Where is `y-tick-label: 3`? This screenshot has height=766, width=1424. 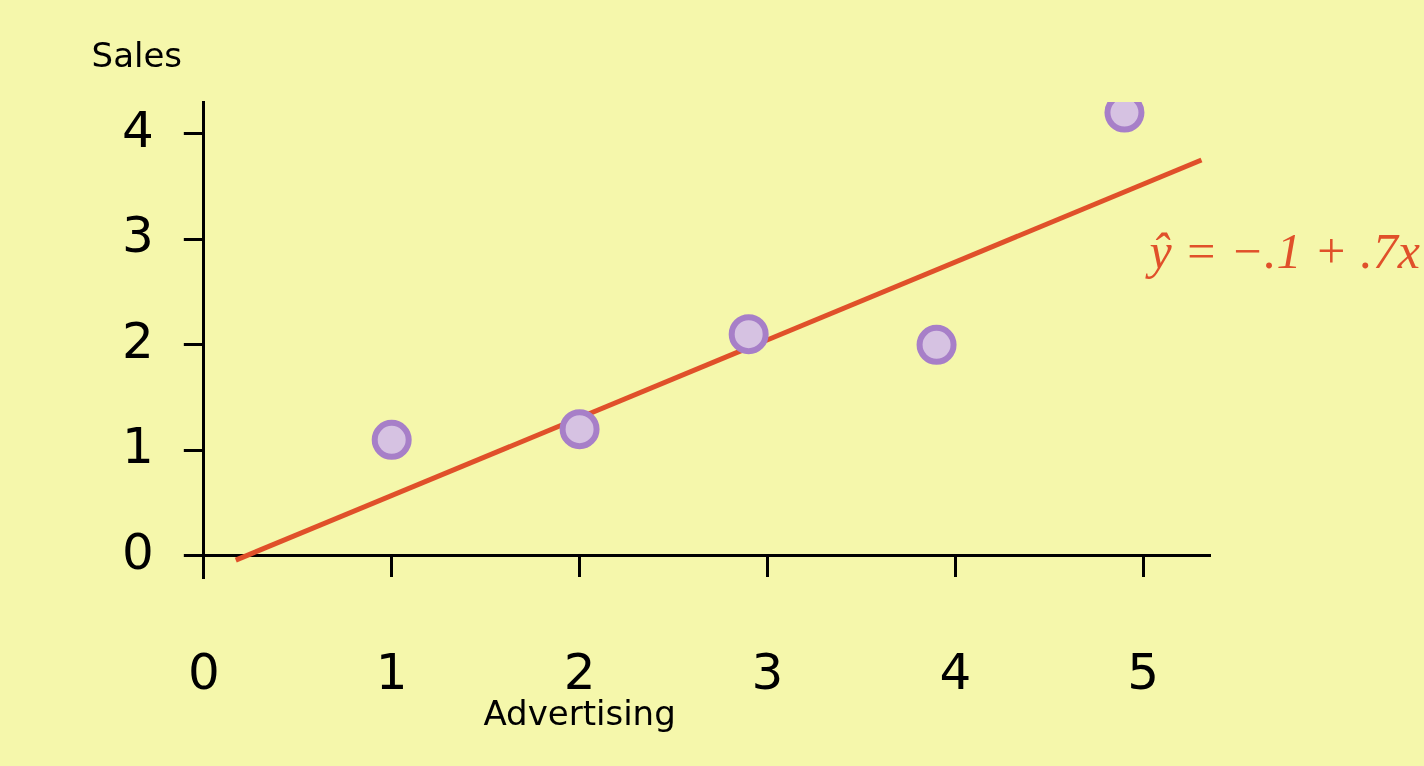 y-tick-label: 3 is located at coordinates (138, 235).